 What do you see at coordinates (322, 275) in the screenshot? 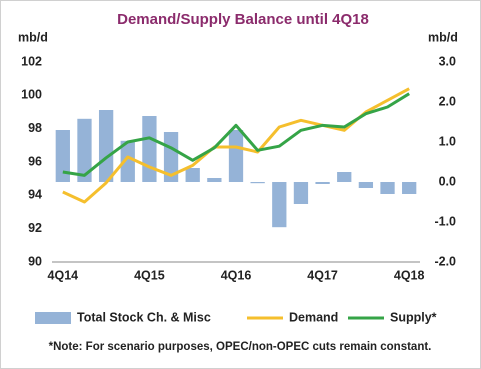
I see `x-tick-label: 4Q17` at bounding box center [322, 275].